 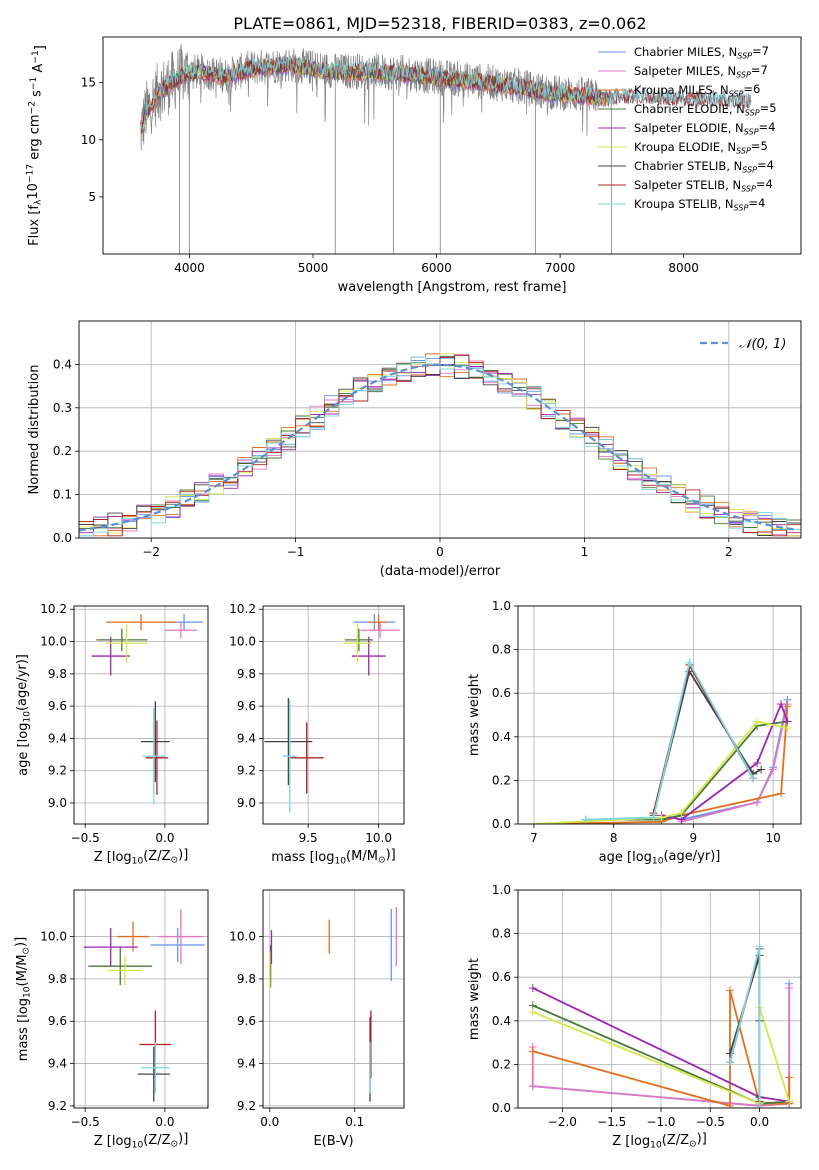 What do you see at coordinates (660, 1122) in the screenshot?
I see `x-tick-label: −1.0` at bounding box center [660, 1122].